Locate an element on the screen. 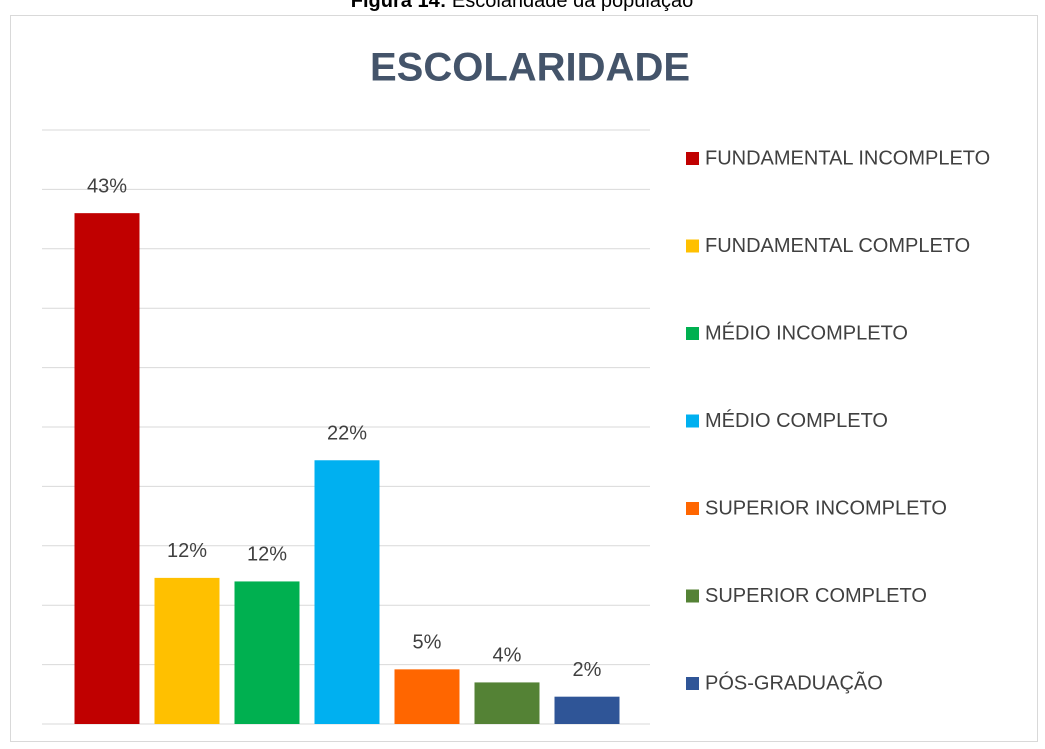 The image size is (1045, 749). caption-text: Escolaridade da população is located at coordinates (572, 6).